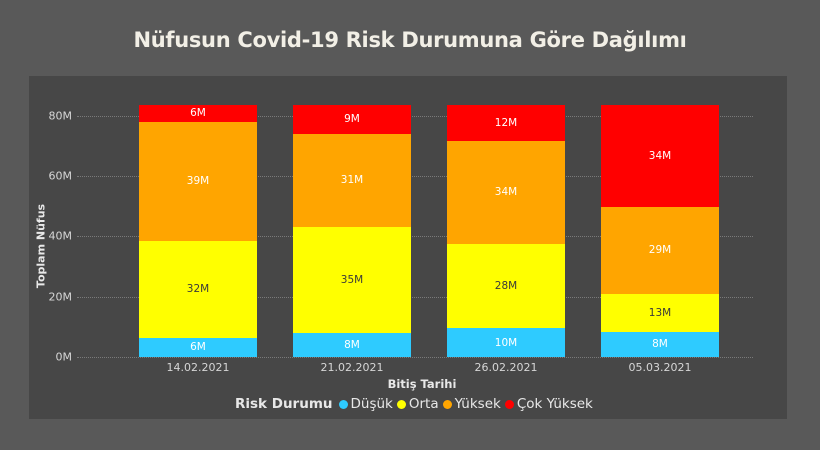 The height and width of the screenshot is (450, 820). I want to click on bar-21.02.2021: 8M 35M 31M 9M, so click(352, 216).